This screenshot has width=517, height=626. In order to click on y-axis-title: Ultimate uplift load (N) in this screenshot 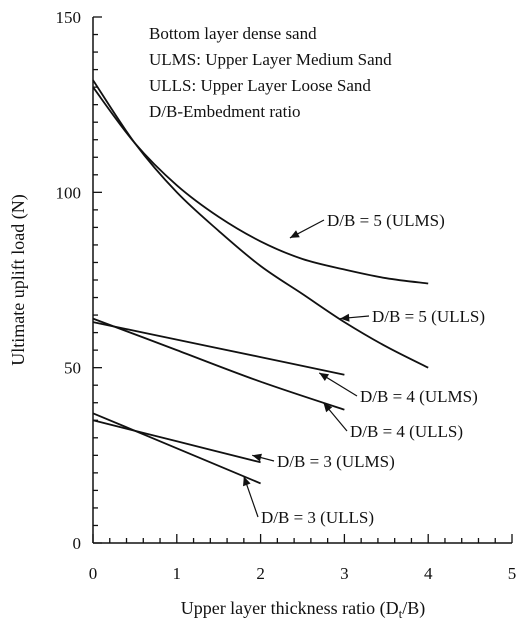, I will do `click(18, 279)`.